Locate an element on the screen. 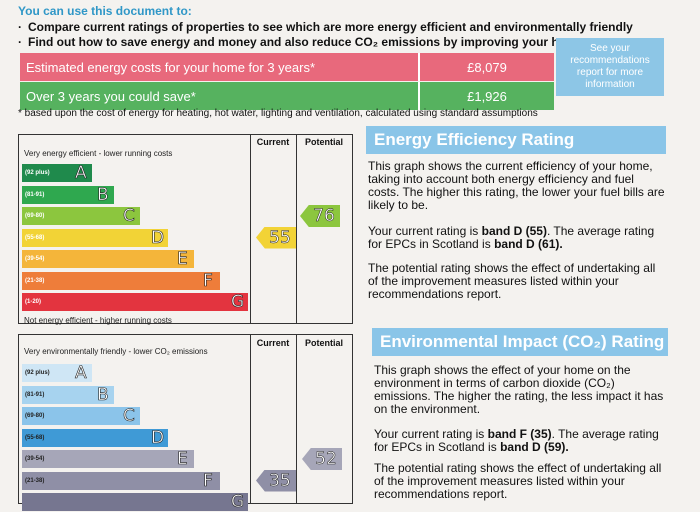 The width and height of the screenshot is (700, 512). estimated-costs-value: £8,079 is located at coordinates (486, 67).